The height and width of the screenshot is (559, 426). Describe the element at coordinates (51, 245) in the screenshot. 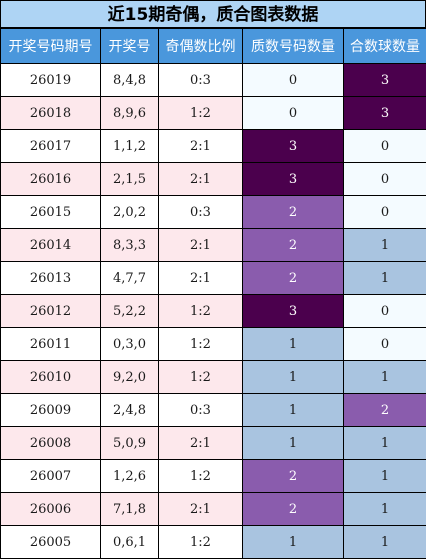

I see `issue-cell: 26014` at that location.